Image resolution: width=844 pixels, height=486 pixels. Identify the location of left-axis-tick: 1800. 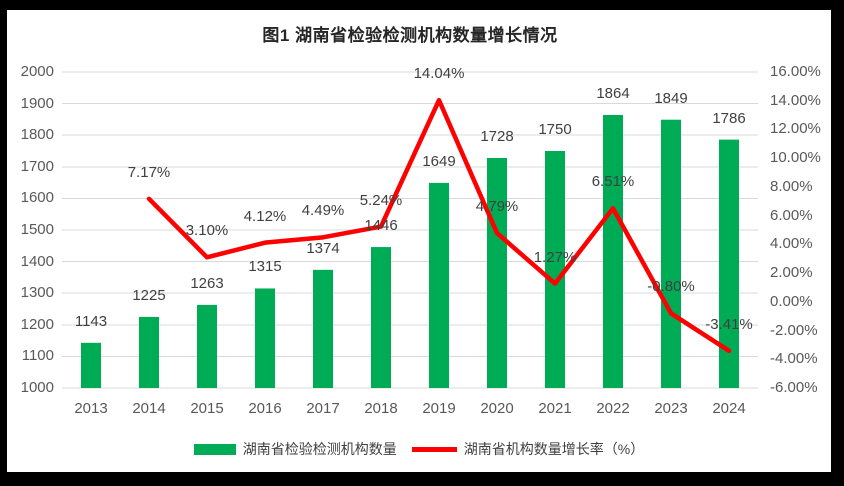
(37, 135).